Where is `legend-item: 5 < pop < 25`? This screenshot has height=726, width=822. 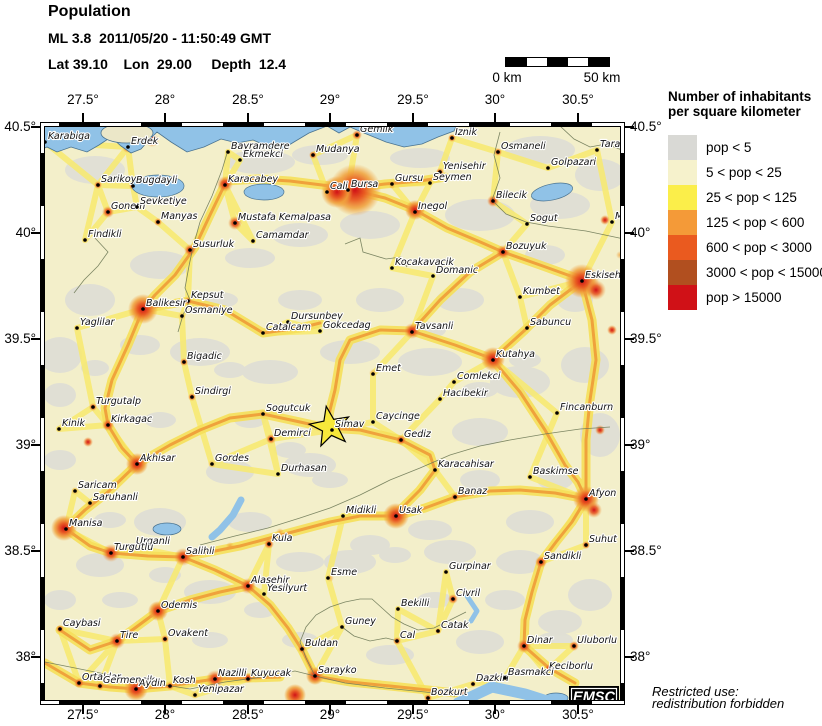
legend-item: 5 < pop < 25 is located at coordinates (745, 172).